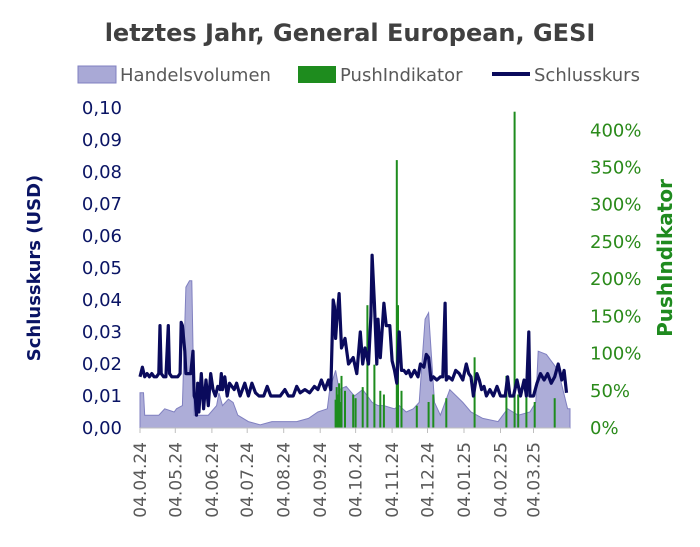 The height and width of the screenshot is (547, 700). What do you see at coordinates (393, 480) in the screenshot?
I see `x-tick-label: 04.11.24` at bounding box center [393, 480].